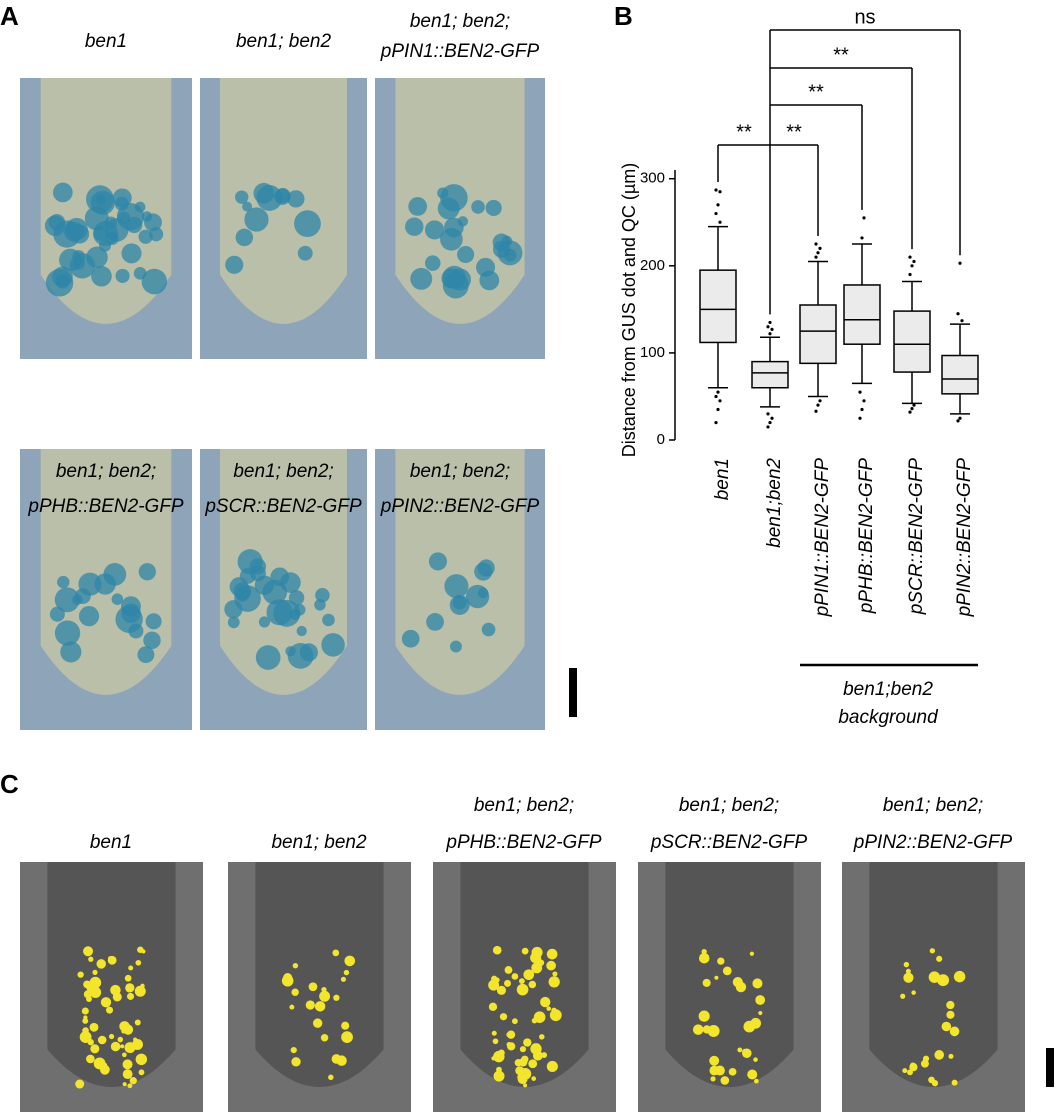  Describe the element at coordinates (105, 506) in the screenshot. I see `image-title: pPHB::BEN2-GFP` at that location.